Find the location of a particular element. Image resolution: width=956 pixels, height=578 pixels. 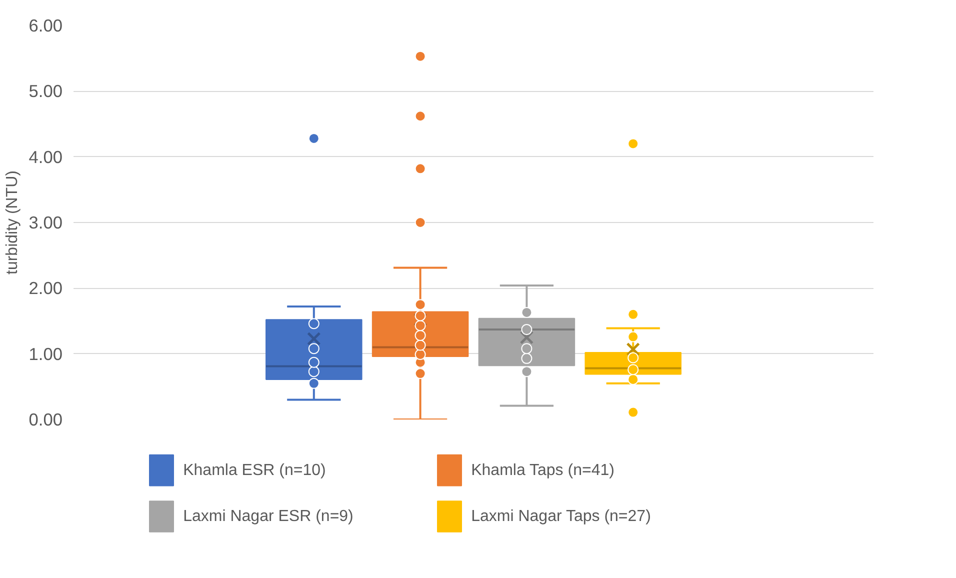

y-tick-label: 4.00 is located at coordinates (45, 156).